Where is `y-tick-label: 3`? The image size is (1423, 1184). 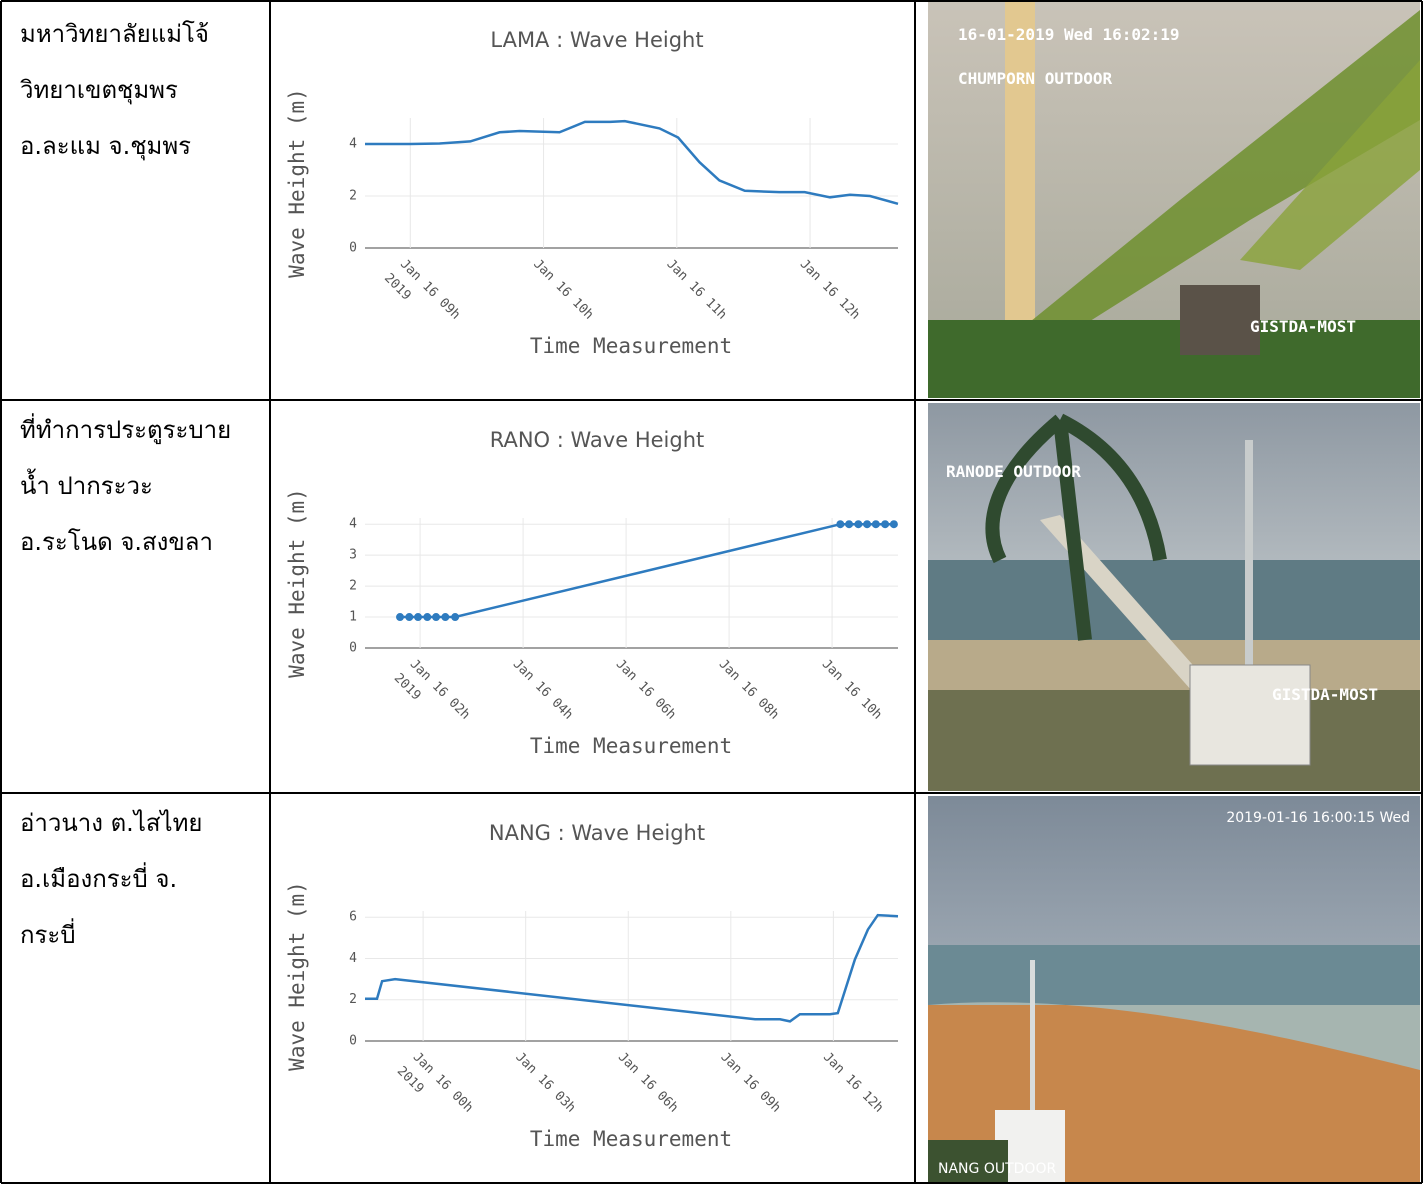 y-tick-label: 3 is located at coordinates (353, 555).